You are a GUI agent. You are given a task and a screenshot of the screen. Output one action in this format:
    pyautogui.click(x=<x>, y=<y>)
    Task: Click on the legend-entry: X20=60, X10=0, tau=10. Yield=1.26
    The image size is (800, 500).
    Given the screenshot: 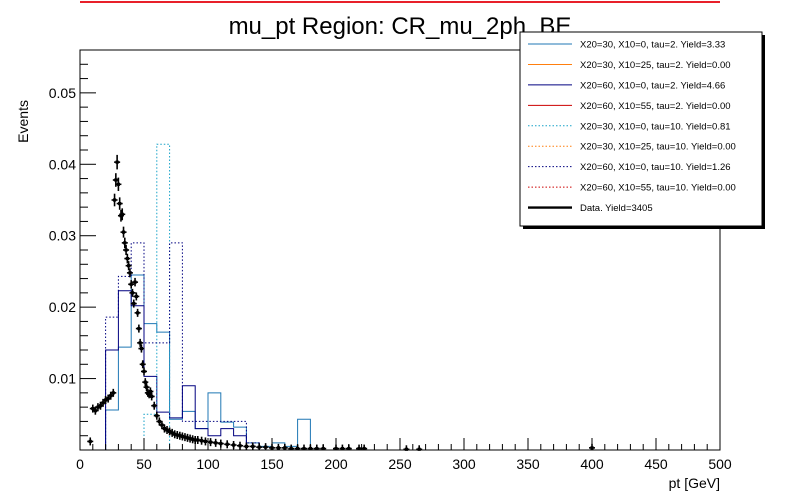 What is the action you would take?
    pyautogui.click(x=629, y=167)
    